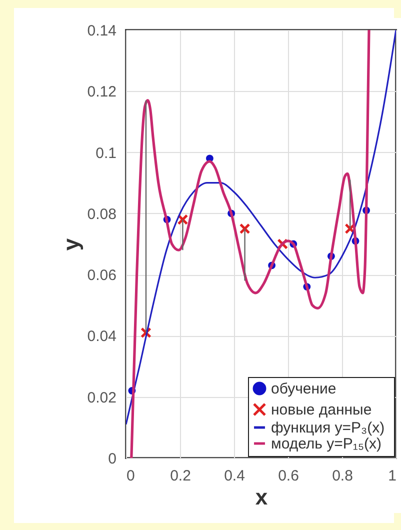 The height and width of the screenshot is (530, 401). I want to click on legend-label: новые данные, so click(321, 410).